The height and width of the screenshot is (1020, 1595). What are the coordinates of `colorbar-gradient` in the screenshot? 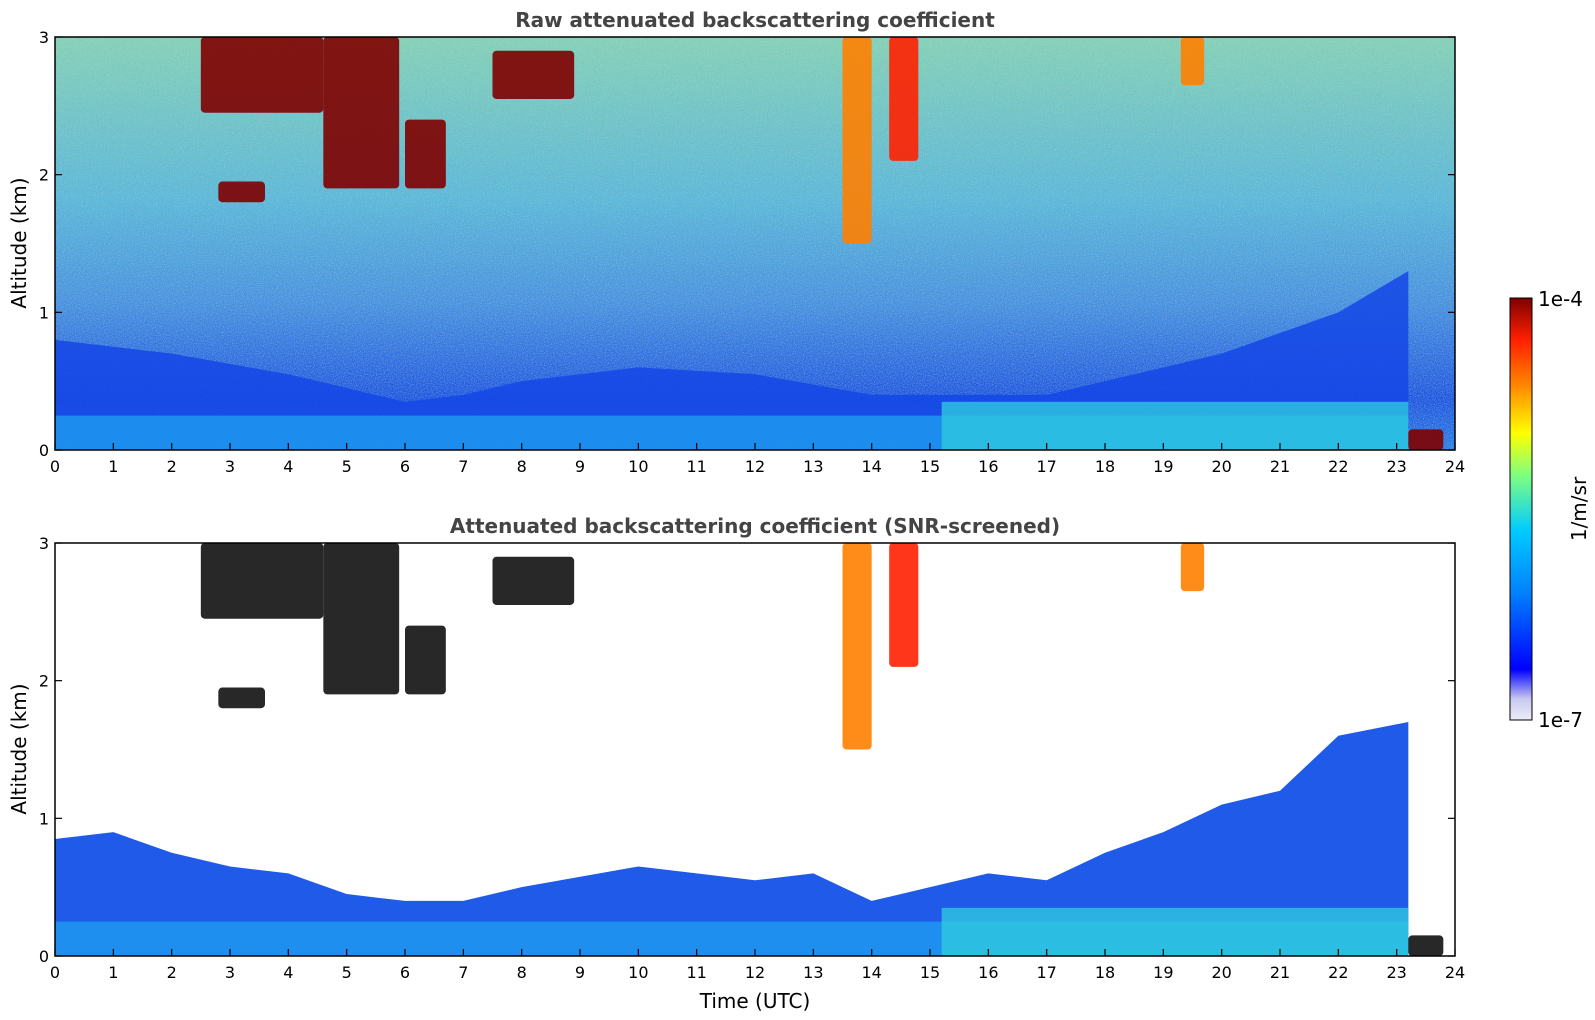 It's located at (1521, 509).